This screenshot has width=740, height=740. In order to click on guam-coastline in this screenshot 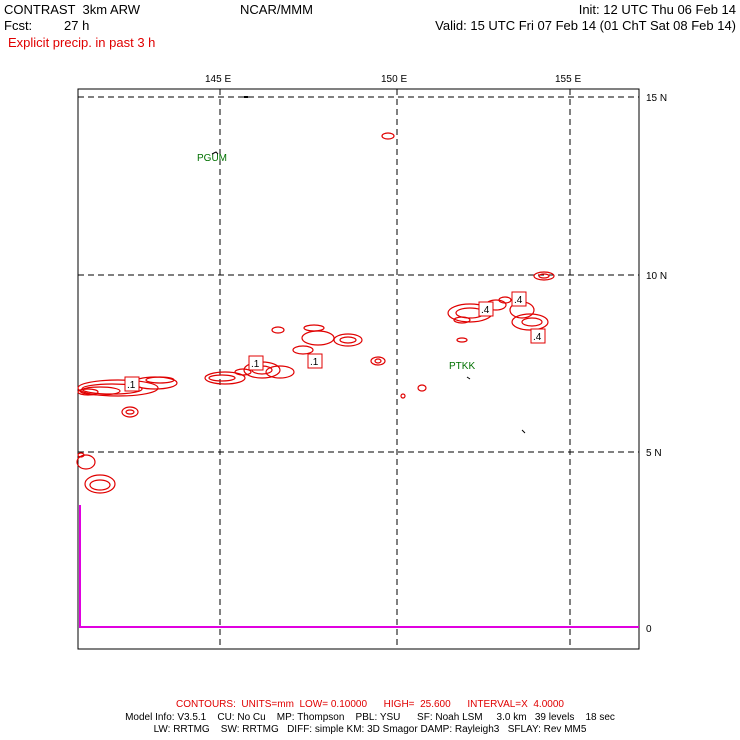, I will do `click(215, 153)`.